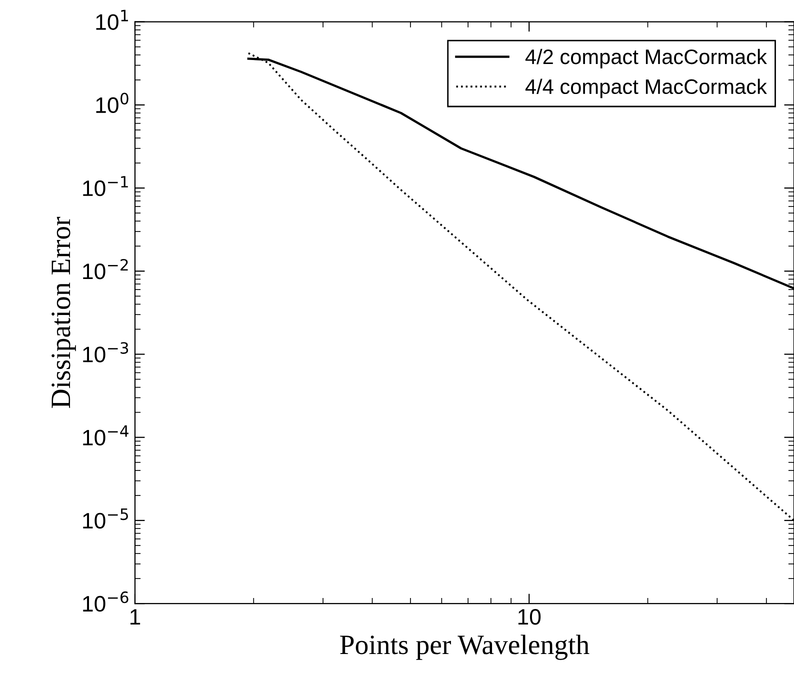 The image size is (794, 682). Describe the element at coordinates (105, 601) in the screenshot. I see `y-tick-label: 10$^{−6}$` at that location.